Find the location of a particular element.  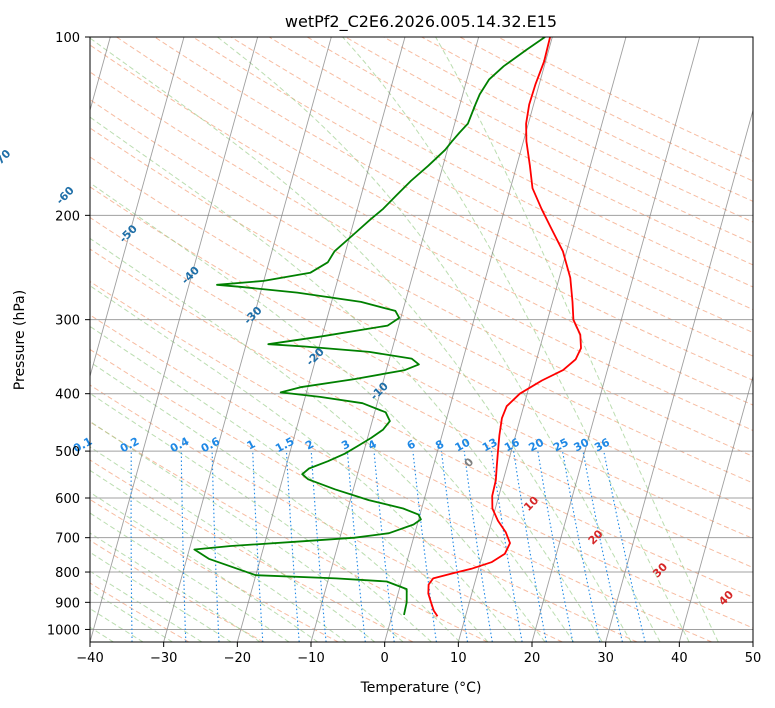

y-tick-label: 900 is located at coordinates (67, 603).